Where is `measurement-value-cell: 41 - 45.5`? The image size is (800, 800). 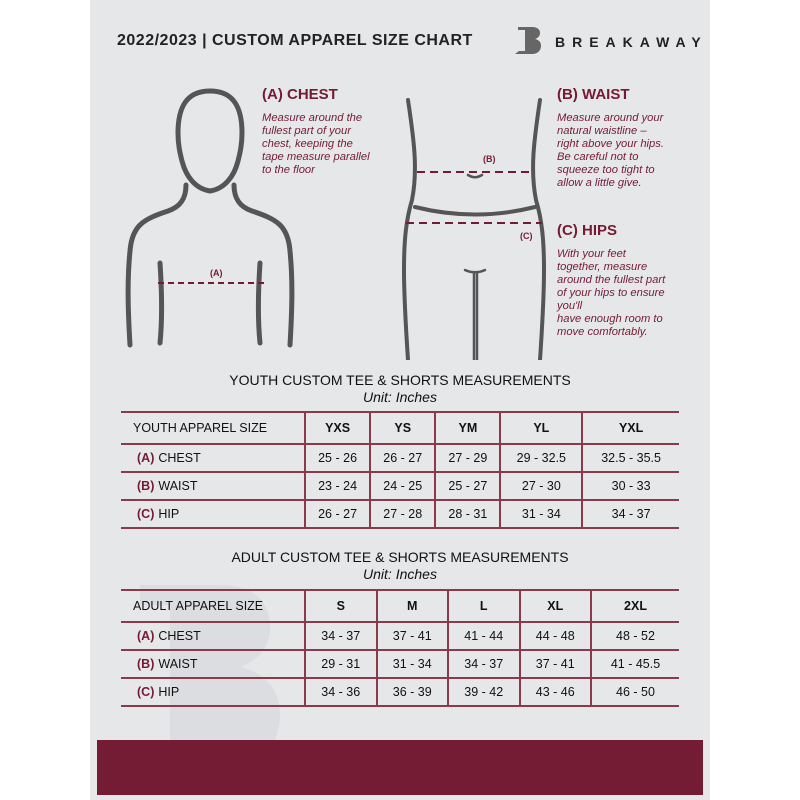
measurement-value-cell: 41 - 45.5 is located at coordinates (634, 664).